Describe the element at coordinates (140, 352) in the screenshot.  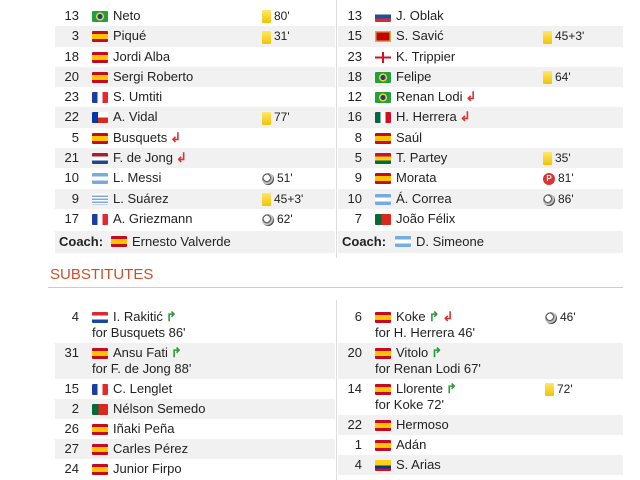
I see `player-name: Ansu Fati` at that location.